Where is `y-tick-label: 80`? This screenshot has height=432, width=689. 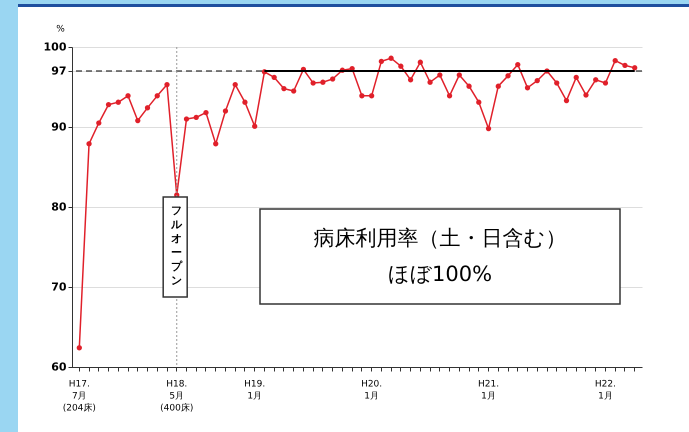
y-tick-label: 80 is located at coordinates (59, 207).